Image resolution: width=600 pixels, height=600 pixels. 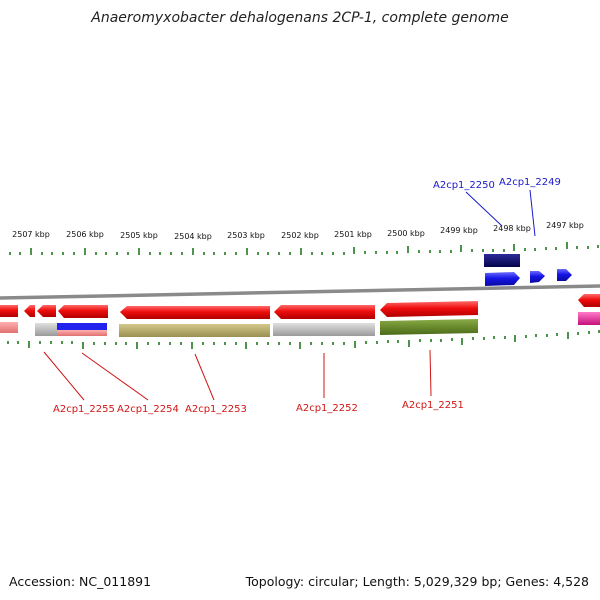 What do you see at coordinates (85, 234) in the screenshot?
I see `kbp-tick-label: 2506 kbp` at bounding box center [85, 234].